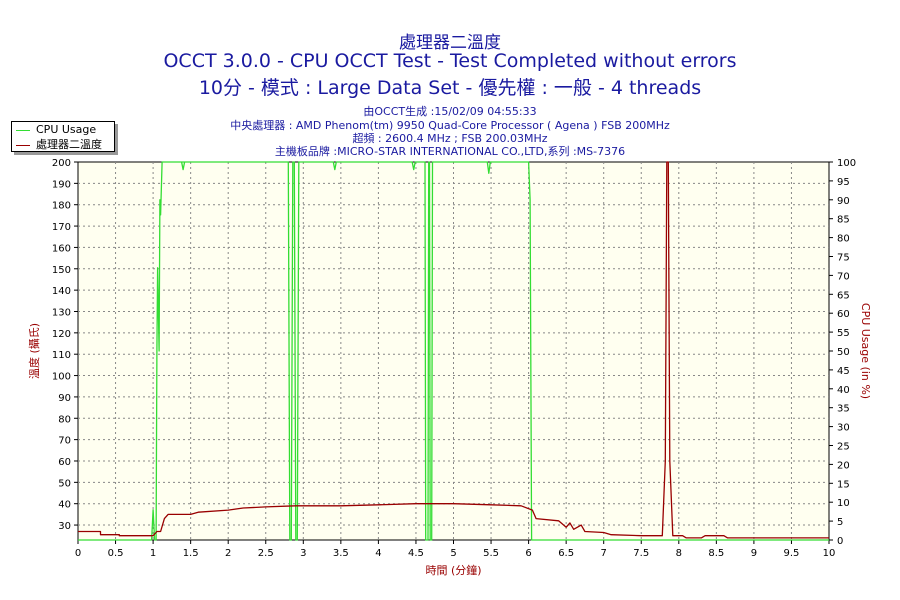 The image size is (900, 600). What do you see at coordinates (829, 553) in the screenshot?
I see `x-tick-label: 10` at bounding box center [829, 553].